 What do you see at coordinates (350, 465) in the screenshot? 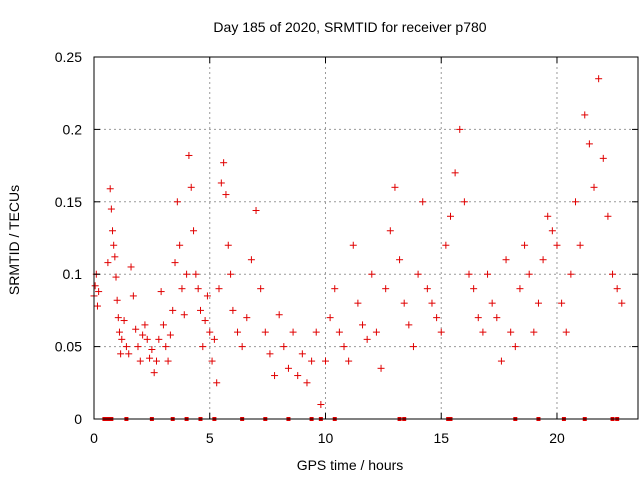
I see `x-axis-label: GPS time / hours` at bounding box center [350, 465].